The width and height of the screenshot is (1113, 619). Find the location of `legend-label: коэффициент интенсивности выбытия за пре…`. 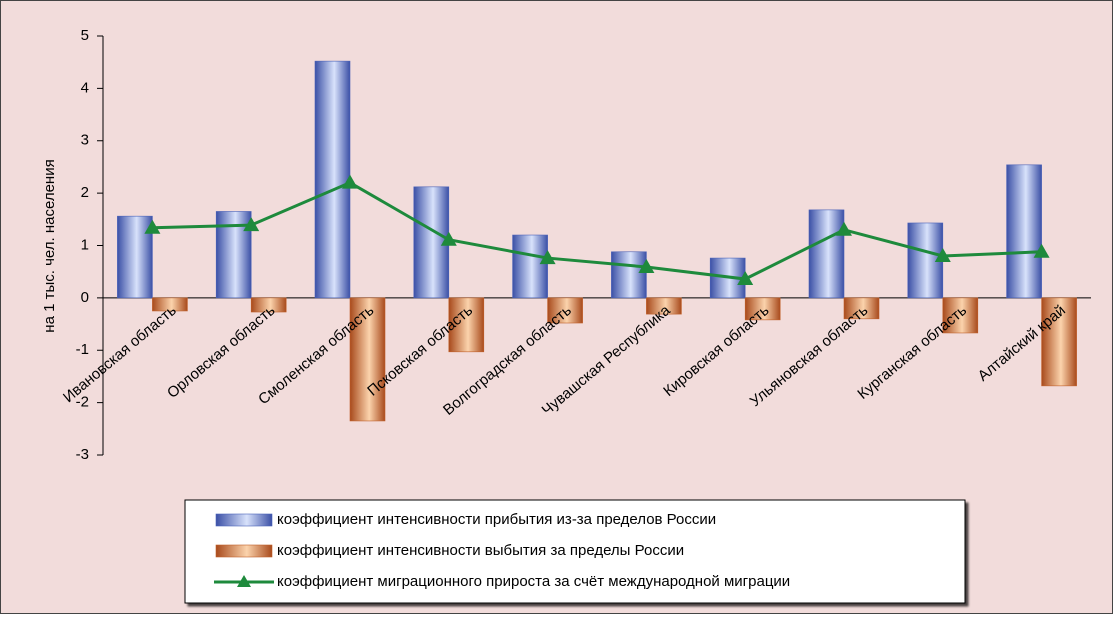

legend-label: коэффициент интенсивности выбытия за пре… is located at coordinates (480, 550).